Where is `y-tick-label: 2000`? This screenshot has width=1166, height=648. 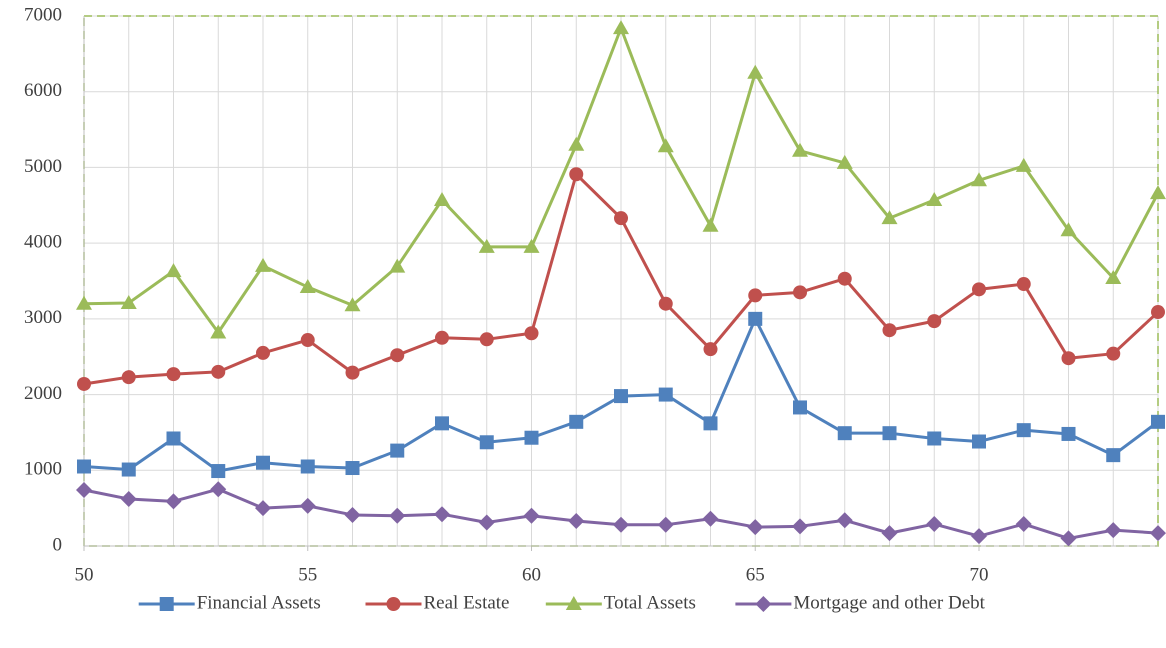
y-tick-label: 2000 is located at coordinates (43, 393).